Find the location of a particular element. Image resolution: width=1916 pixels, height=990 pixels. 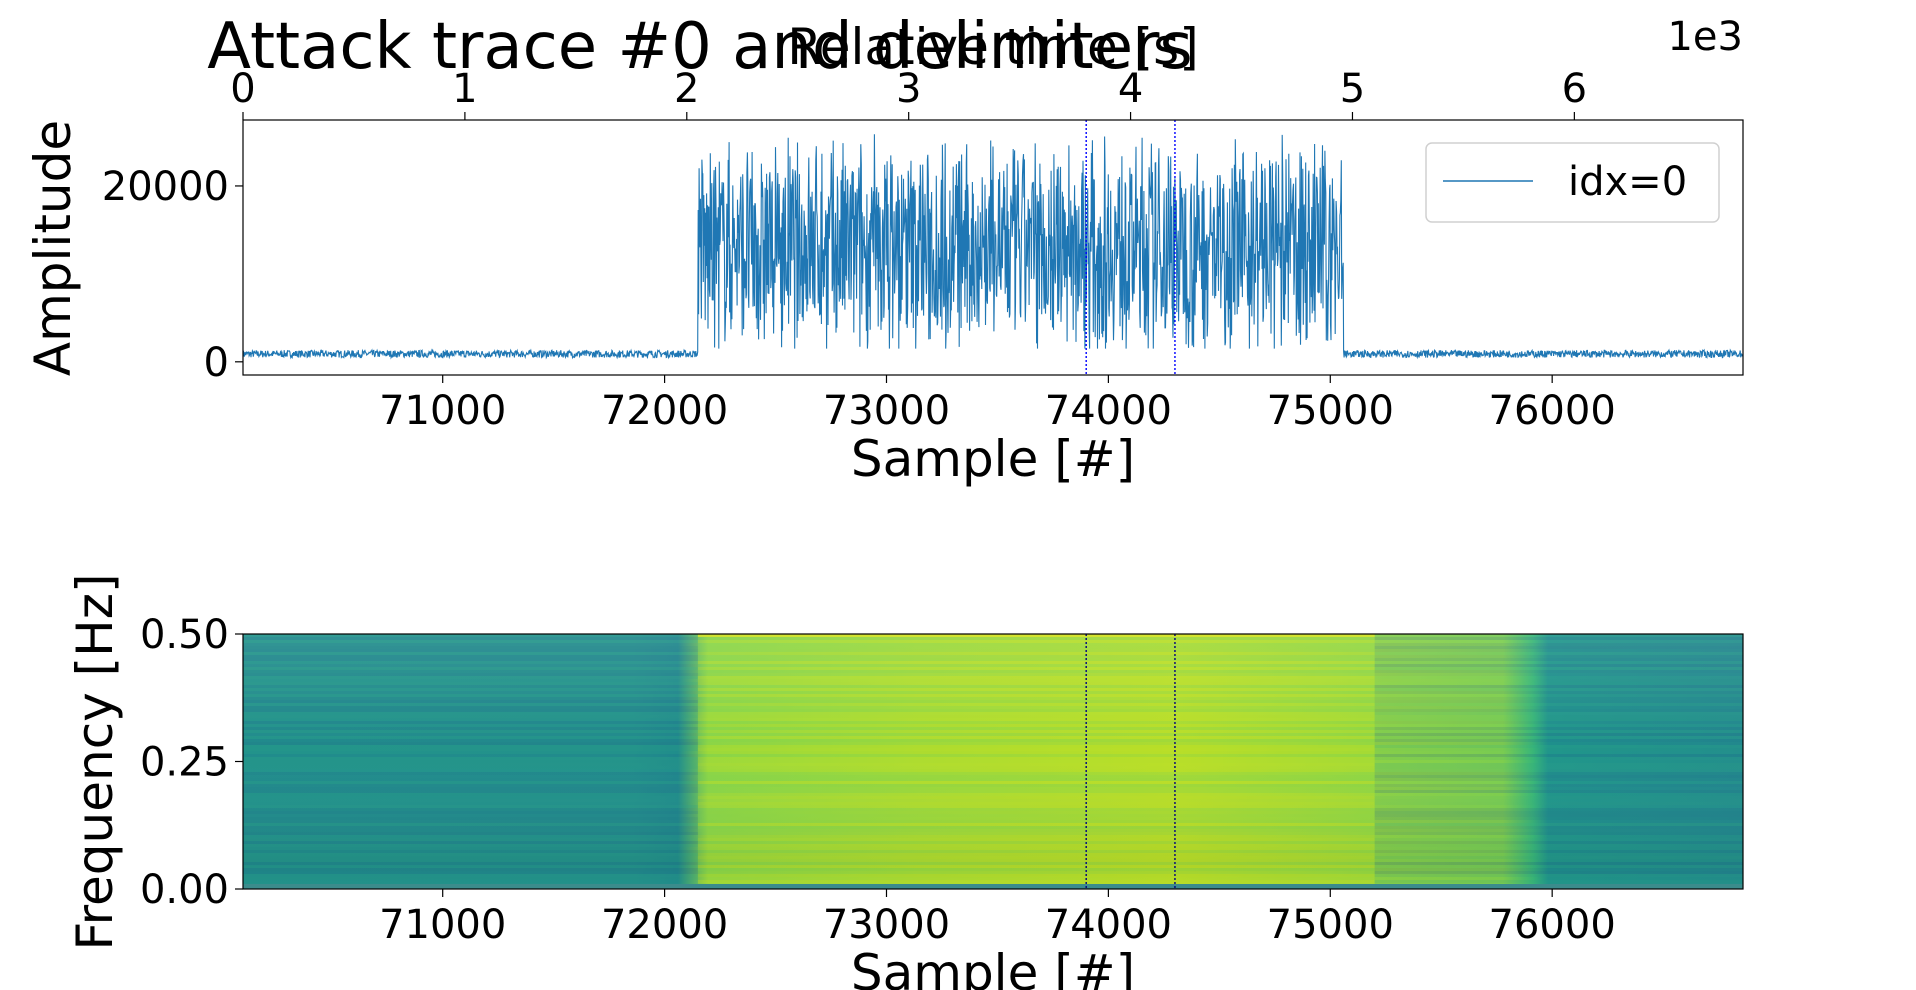

relative-time-tick-label: 6 is located at coordinates (1574, 89).